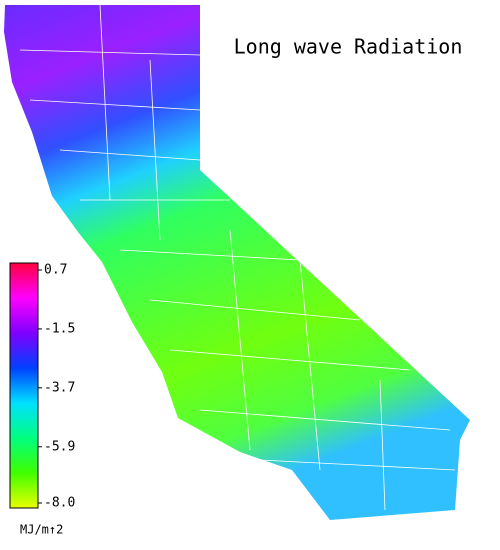 Image resolution: width=500 pixels, height=550 pixels. What do you see at coordinates (59, 446) in the screenshot?
I see `colorbar-tick-label: -5.9` at bounding box center [59, 446].